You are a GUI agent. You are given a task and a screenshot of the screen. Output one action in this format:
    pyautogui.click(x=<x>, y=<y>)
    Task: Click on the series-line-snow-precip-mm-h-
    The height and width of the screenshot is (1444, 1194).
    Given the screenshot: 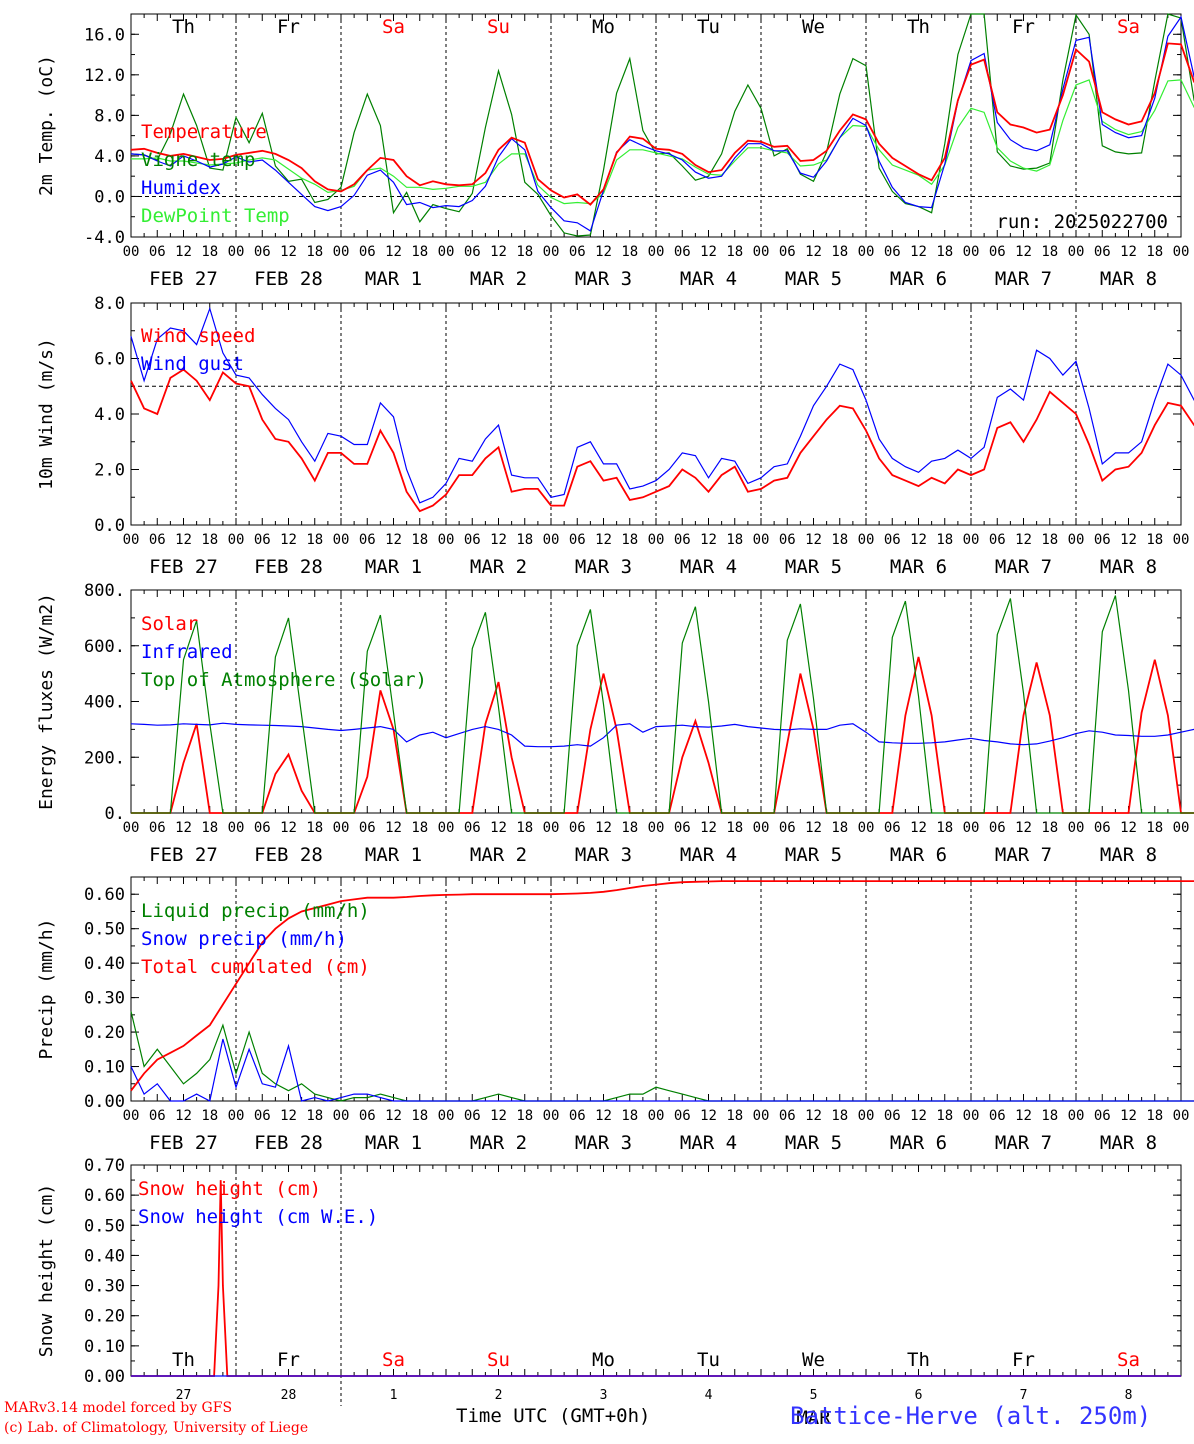 What is the action you would take?
    pyautogui.click(x=662, y=1070)
    